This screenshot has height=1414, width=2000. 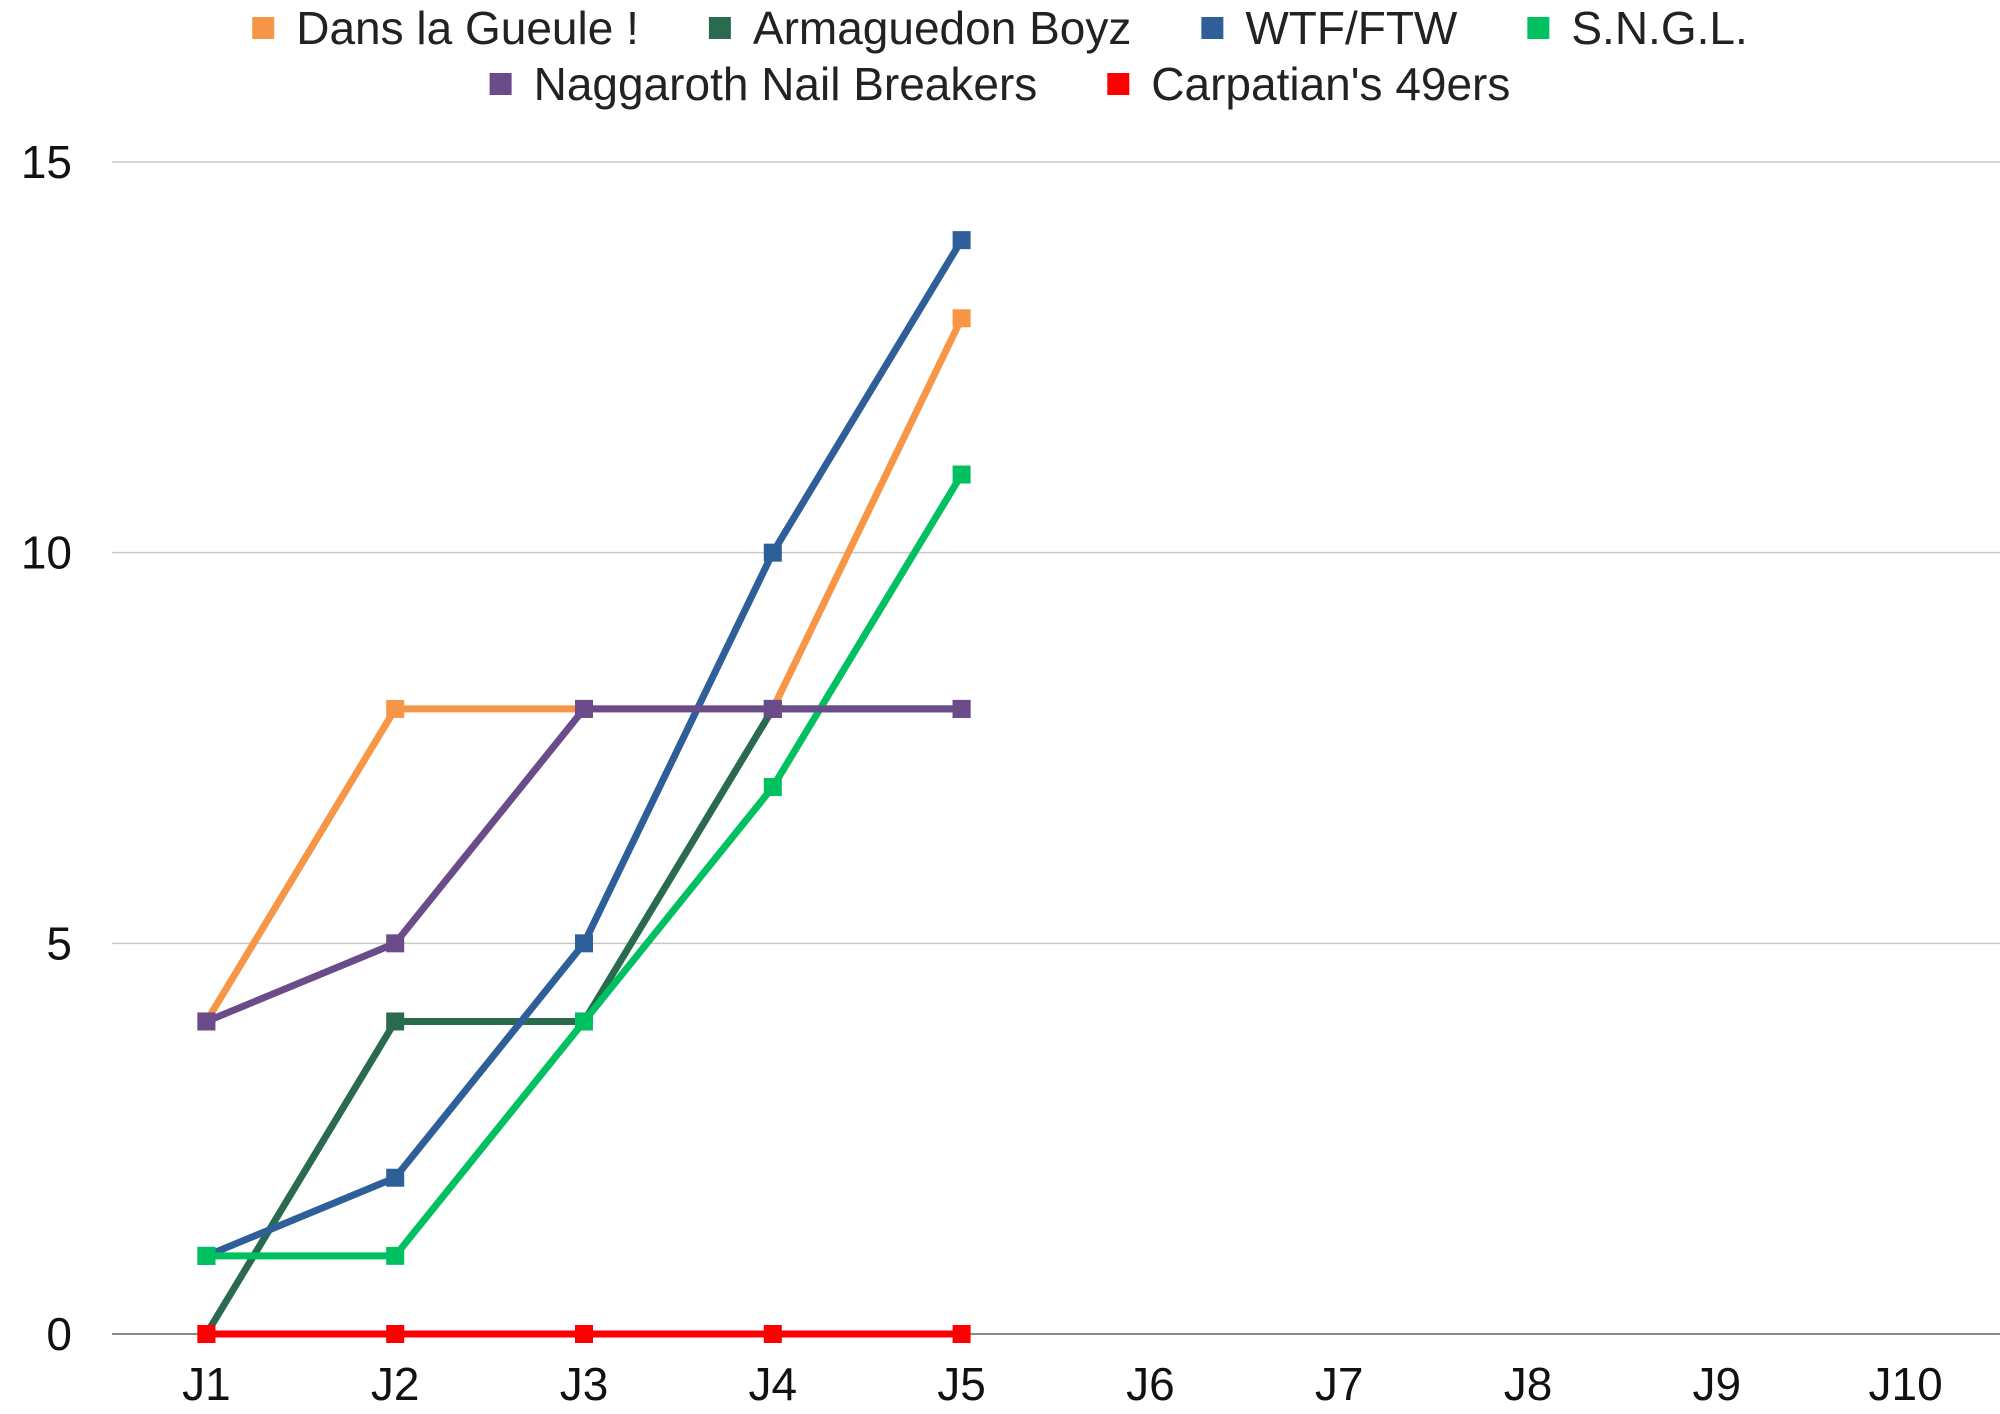 What do you see at coordinates (584, 1384) in the screenshot?
I see `x-tick-label: J3` at bounding box center [584, 1384].